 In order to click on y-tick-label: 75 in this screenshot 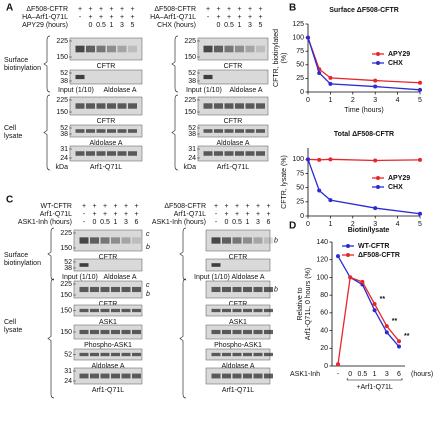, I will do `click(300, 51)`.